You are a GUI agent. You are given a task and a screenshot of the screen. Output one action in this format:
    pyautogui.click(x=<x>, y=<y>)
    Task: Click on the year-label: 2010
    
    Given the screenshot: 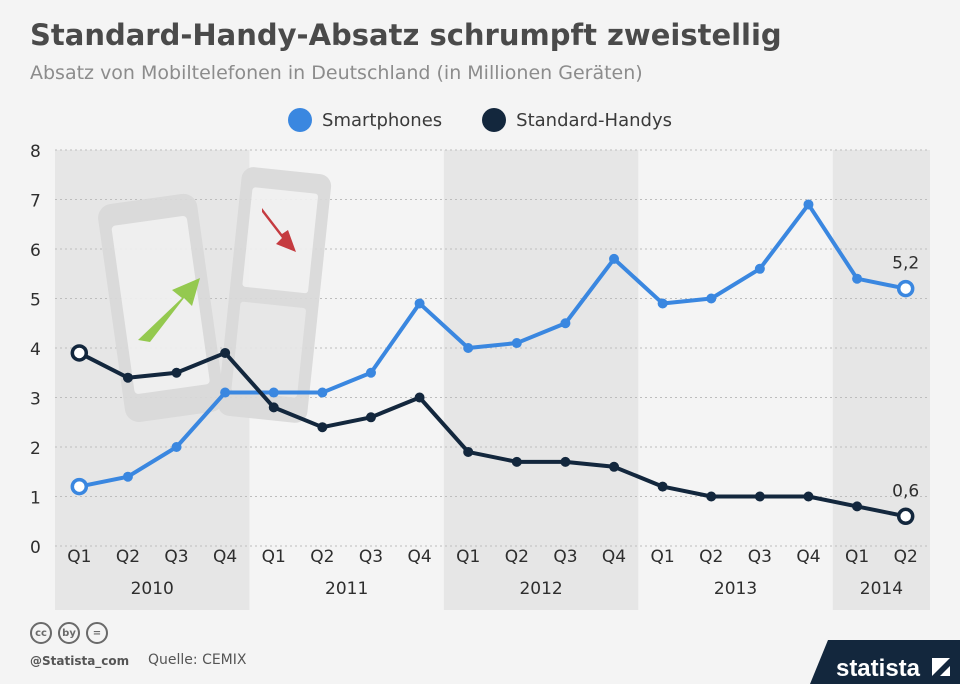 What is the action you would take?
    pyautogui.click(x=152, y=589)
    